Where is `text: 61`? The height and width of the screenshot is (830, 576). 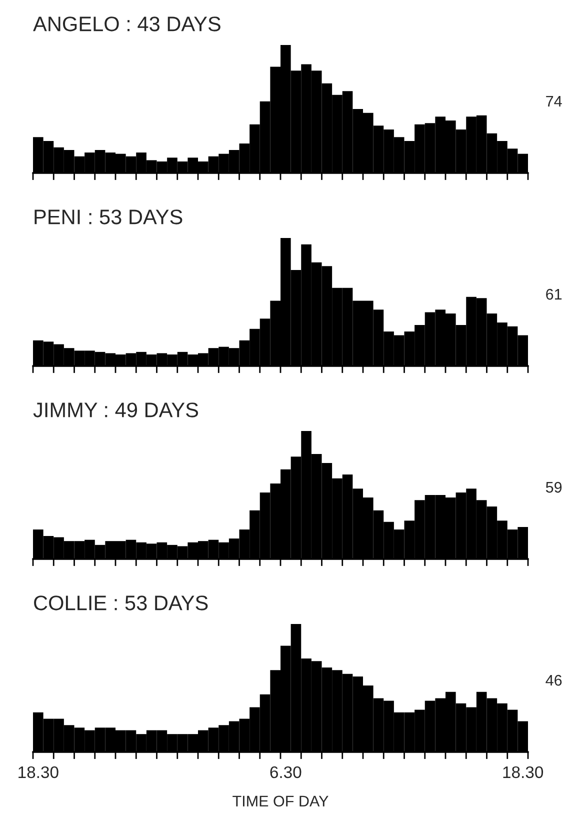
text: 61 is located at coordinates (554, 294).